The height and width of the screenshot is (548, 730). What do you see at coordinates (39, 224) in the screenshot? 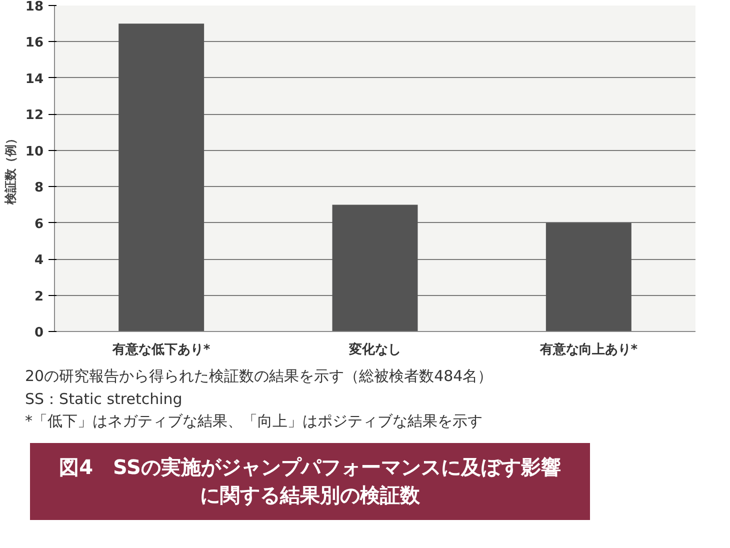
I see `y-tick-label: 6` at bounding box center [39, 224].